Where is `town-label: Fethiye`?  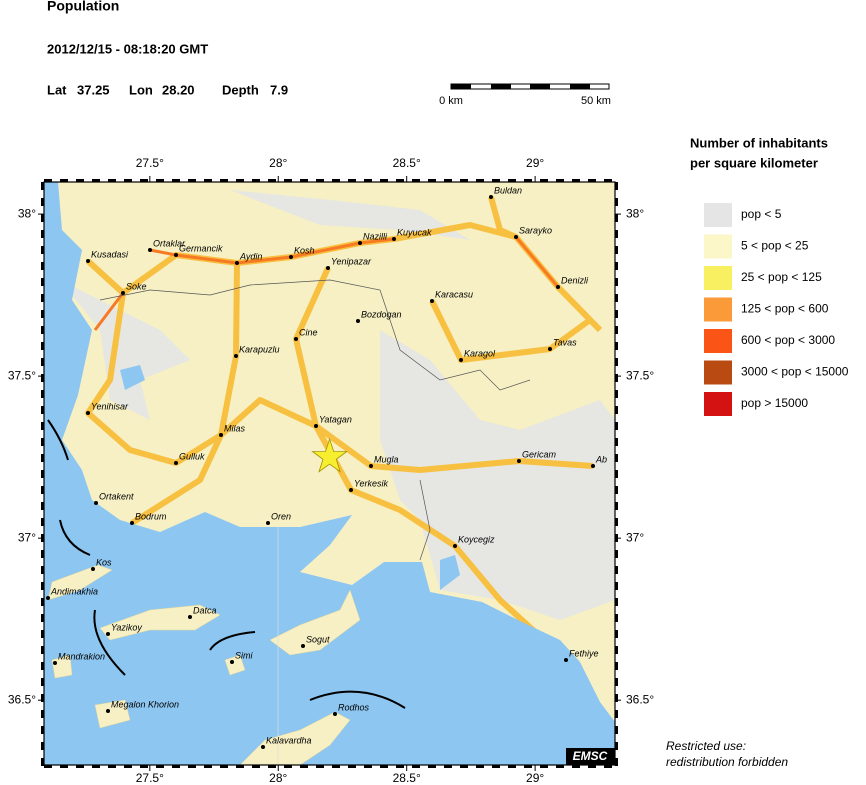
town-label: Fethiye is located at coordinates (584, 653).